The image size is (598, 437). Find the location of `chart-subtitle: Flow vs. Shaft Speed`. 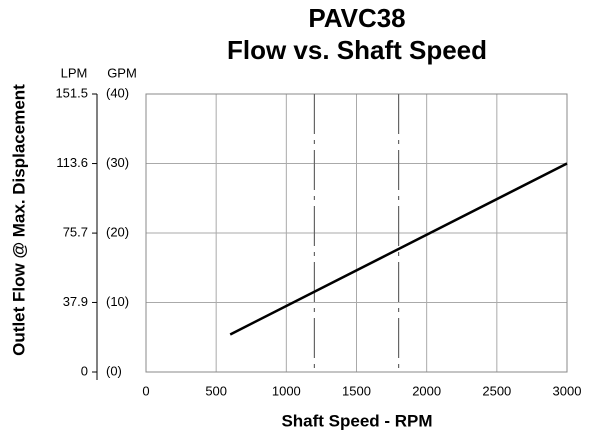

chart-subtitle: Flow vs. Shaft Speed is located at coordinates (357, 50).